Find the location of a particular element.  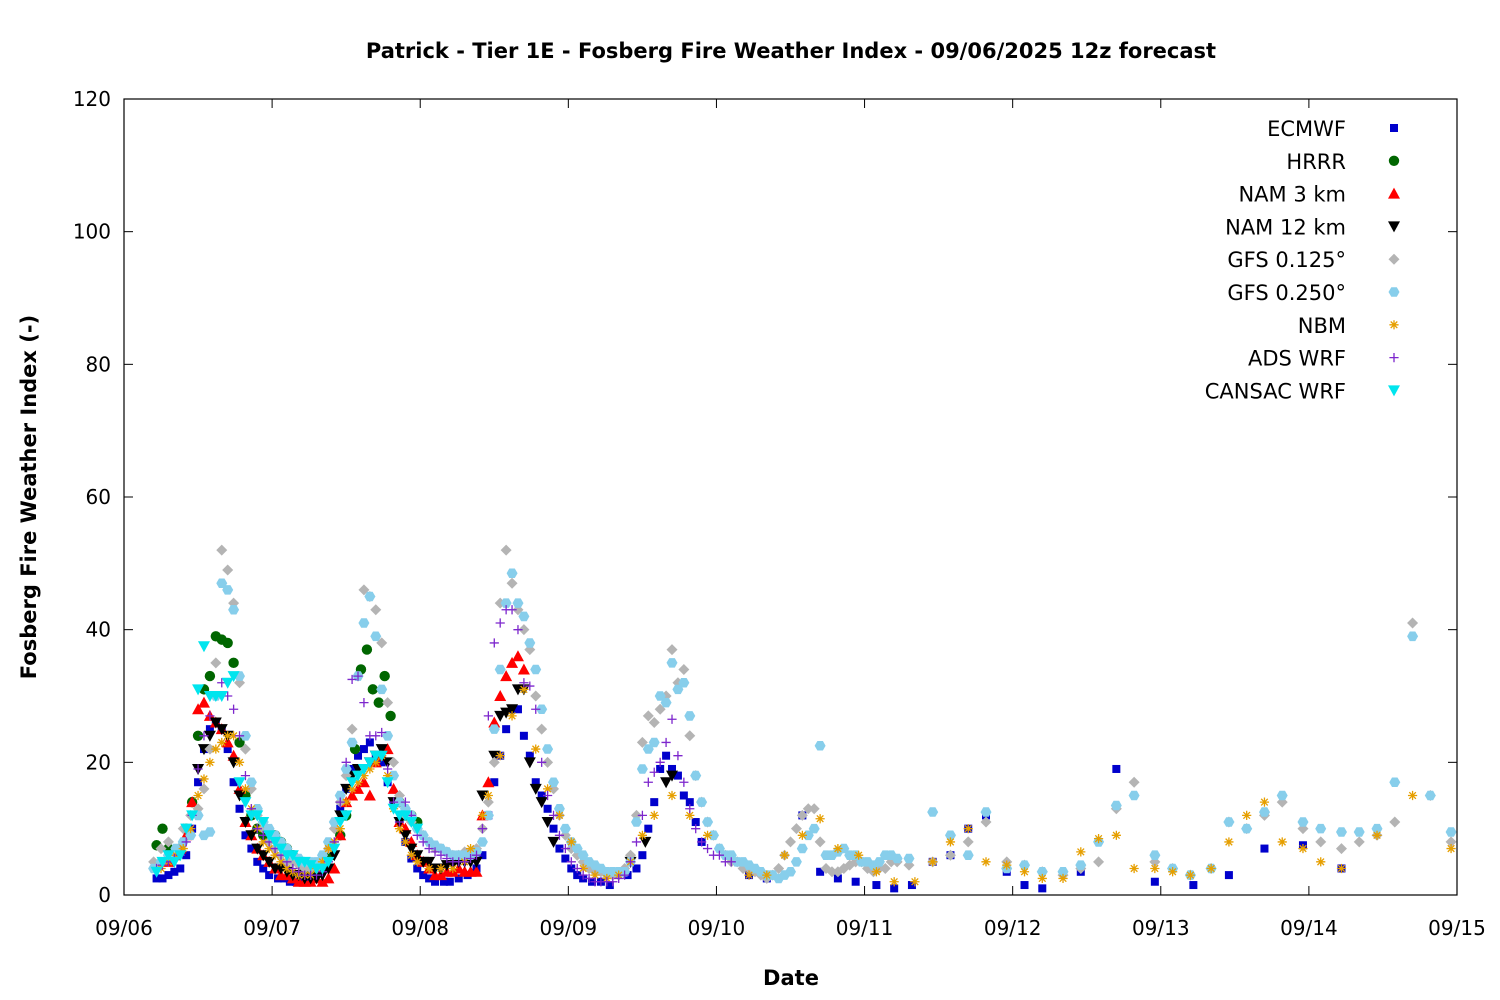

x-tick-label: 09/10 is located at coordinates (717, 928).